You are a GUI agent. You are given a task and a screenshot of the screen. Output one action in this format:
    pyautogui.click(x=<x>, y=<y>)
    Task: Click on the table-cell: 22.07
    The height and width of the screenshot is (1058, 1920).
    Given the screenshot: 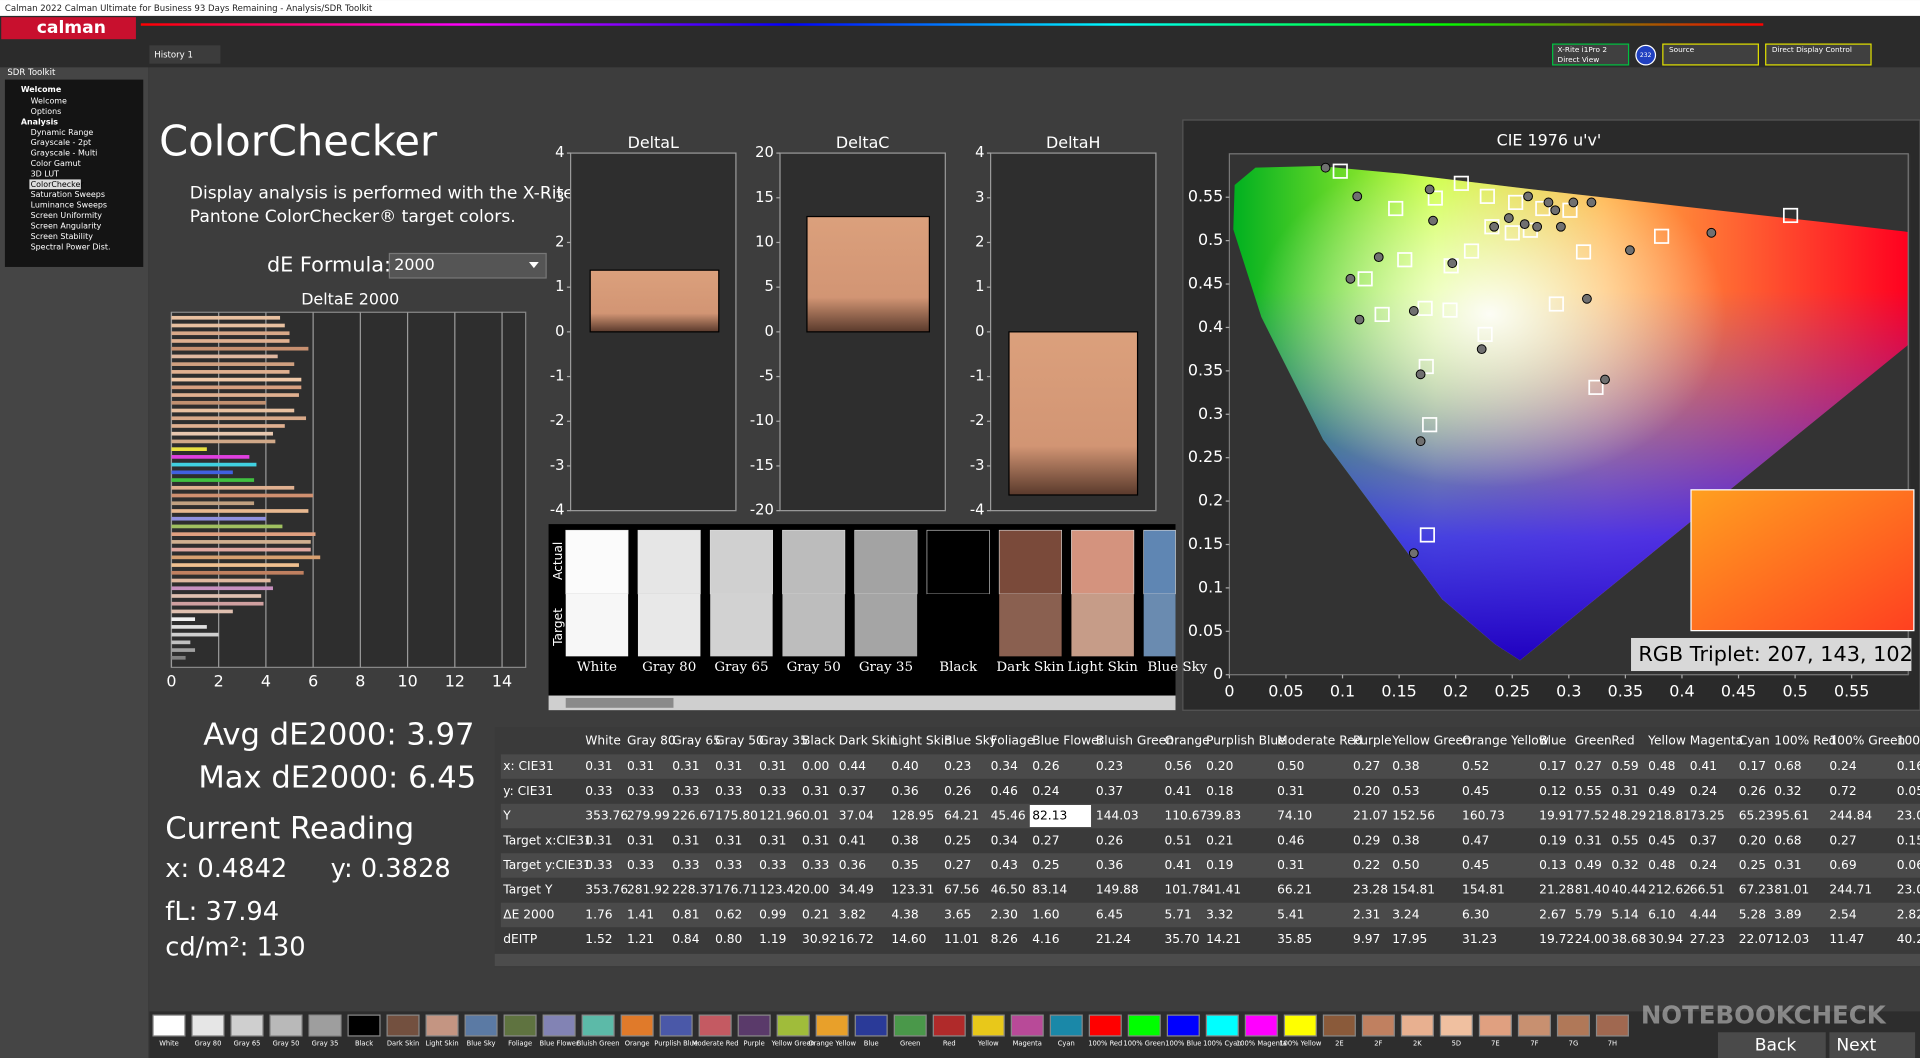 What is the action you would take?
    pyautogui.click(x=1756, y=939)
    